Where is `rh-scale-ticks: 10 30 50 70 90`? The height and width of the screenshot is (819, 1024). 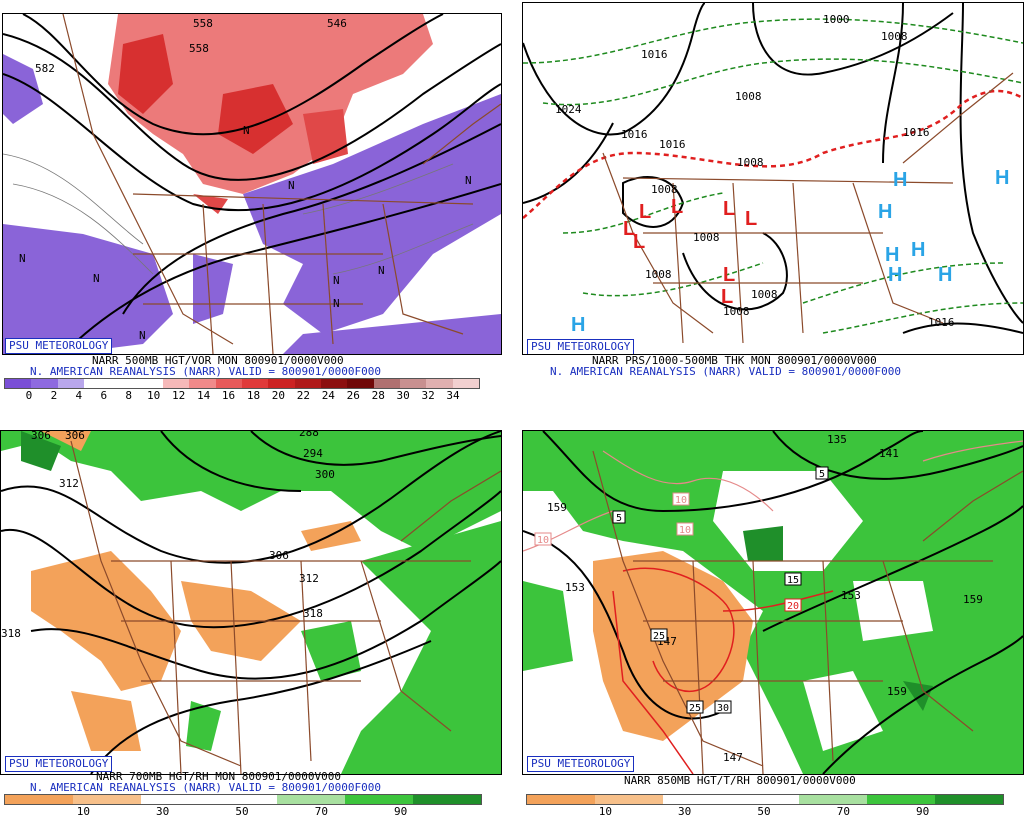 rh-scale-ticks: 10 30 50 70 90 is located at coordinates (764, 812).